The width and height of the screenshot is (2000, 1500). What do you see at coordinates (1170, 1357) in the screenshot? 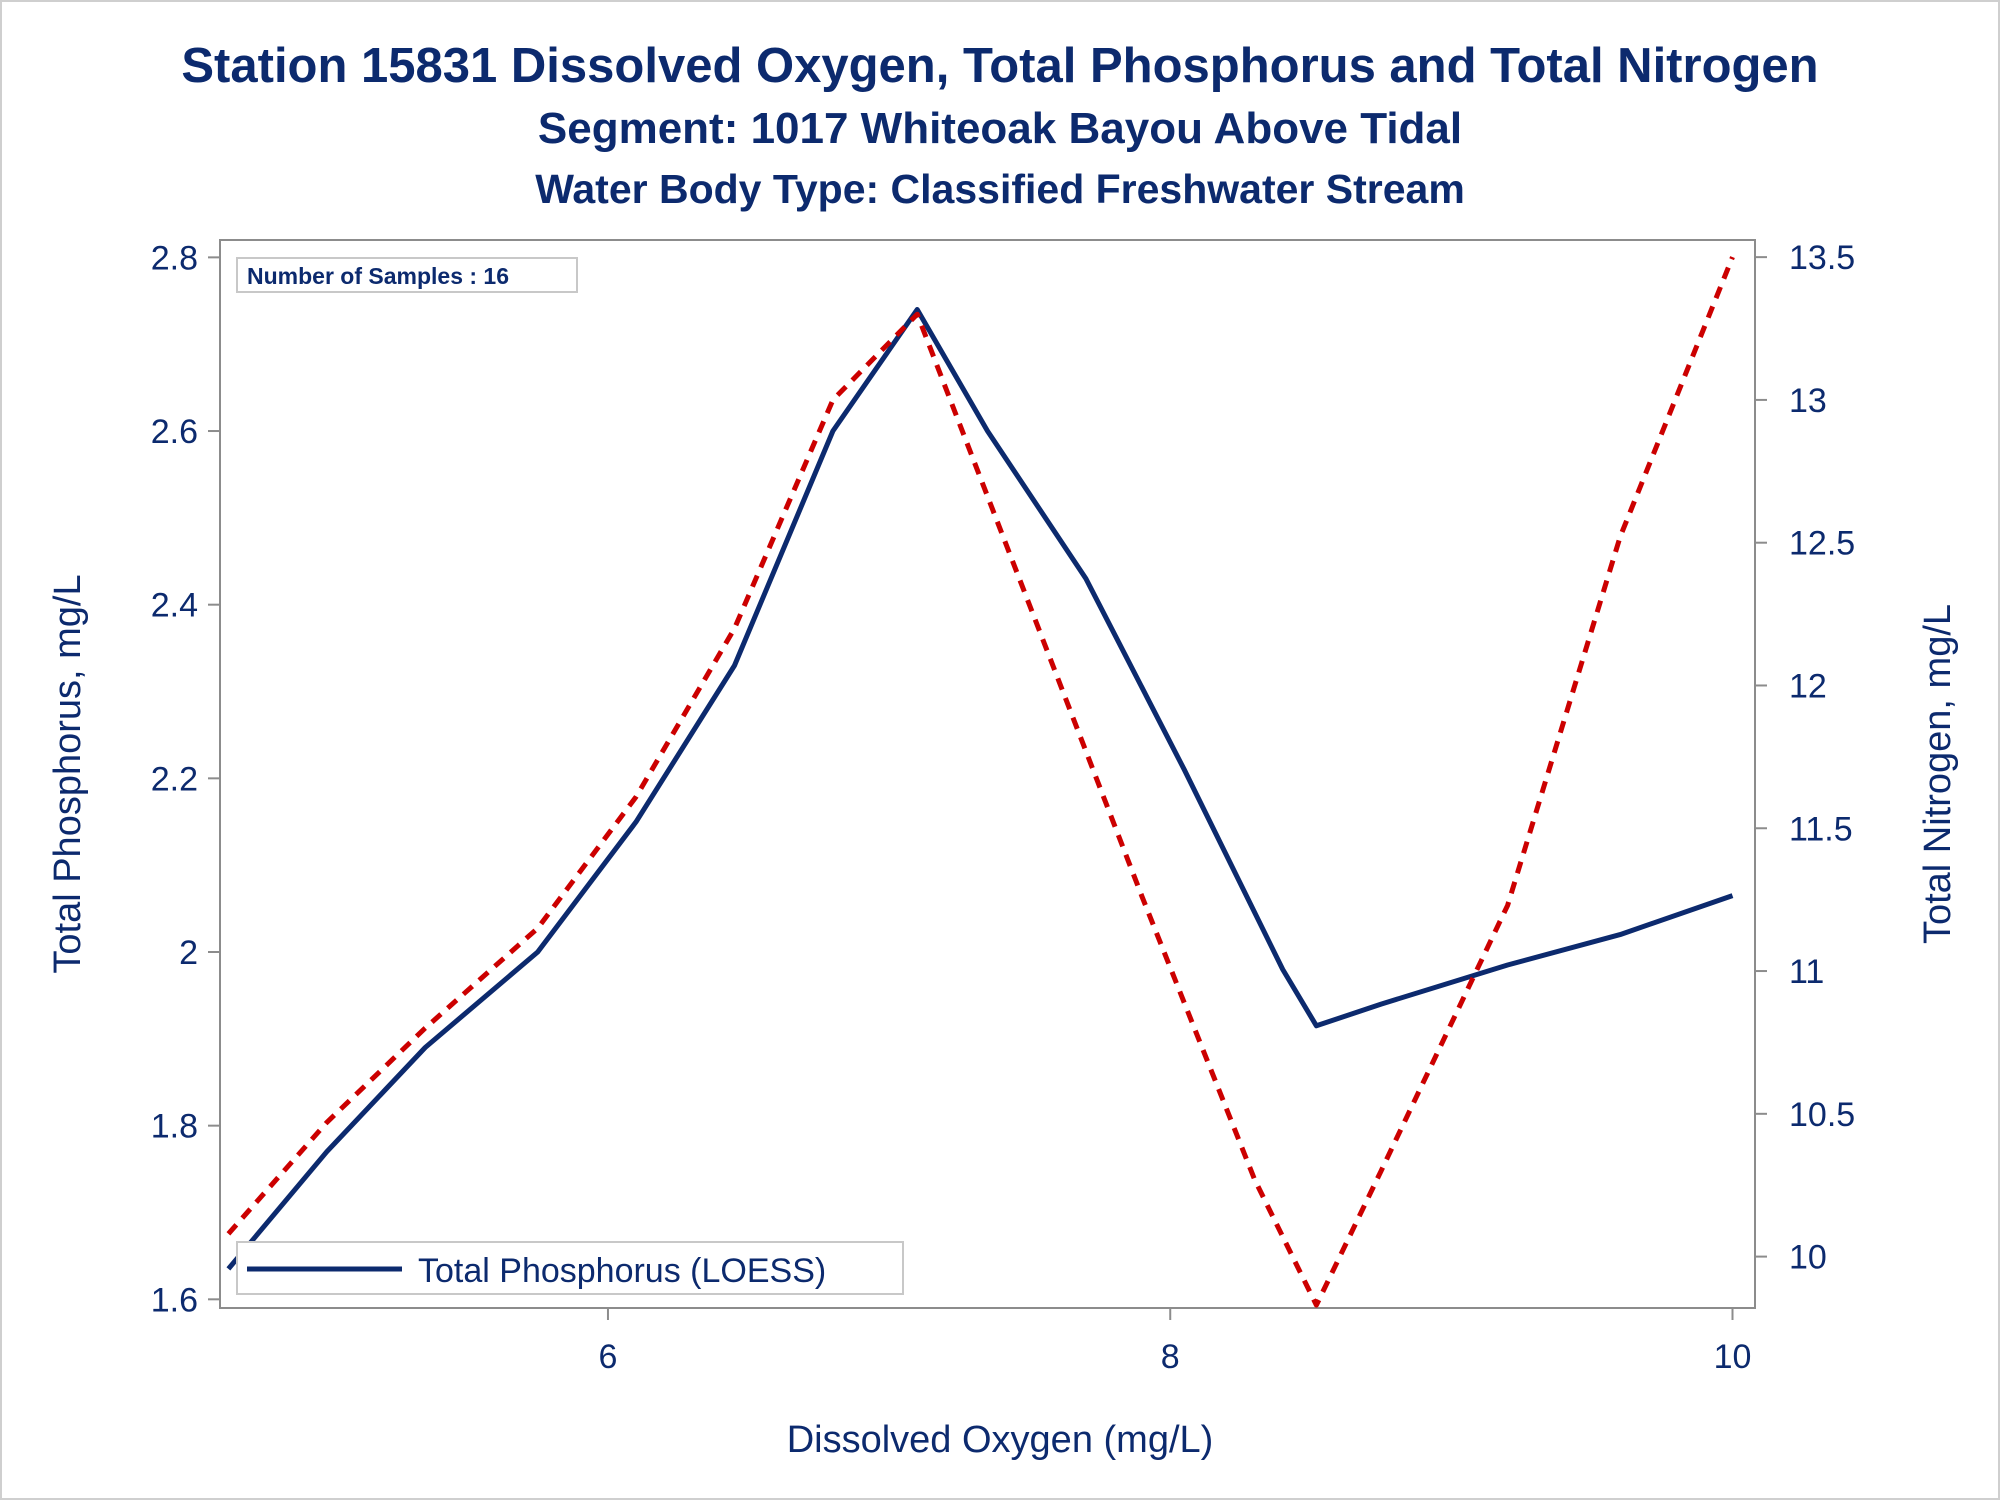
I see `x-tick-label: 8` at bounding box center [1170, 1357].